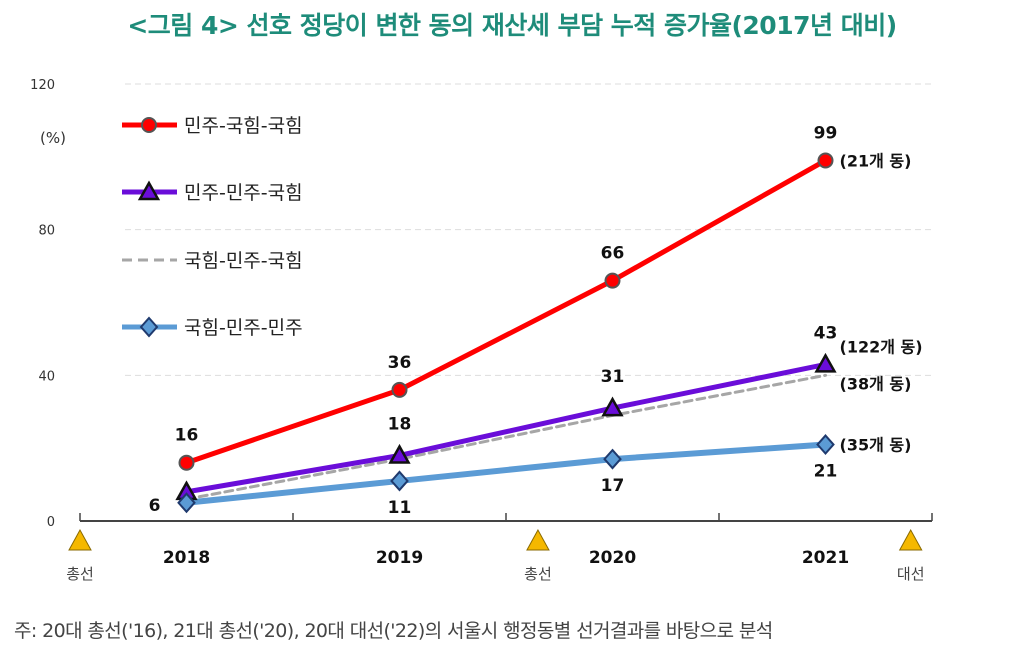  What do you see at coordinates (155, 506) in the screenshot?
I see `data-label: 6` at bounding box center [155, 506].